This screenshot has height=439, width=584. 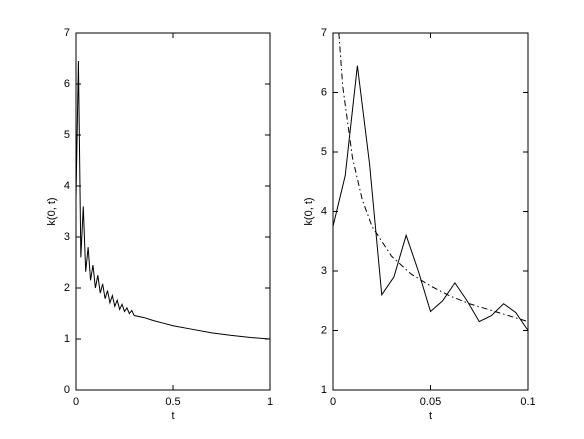 I want to click on x-tick-label: 0.5, so click(x=172, y=402).